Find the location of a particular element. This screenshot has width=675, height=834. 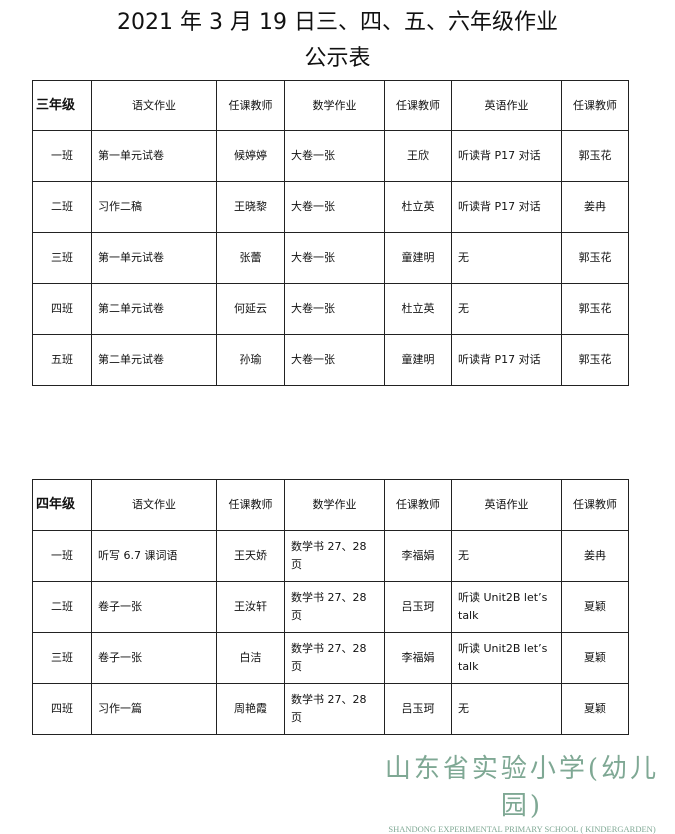

table-cell: 王天娇 is located at coordinates (250, 556).